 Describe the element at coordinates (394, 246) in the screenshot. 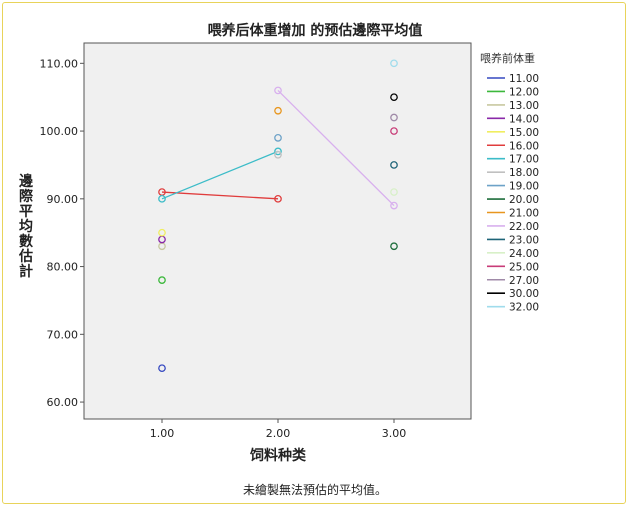

I see `point-20.00-3.00` at that location.